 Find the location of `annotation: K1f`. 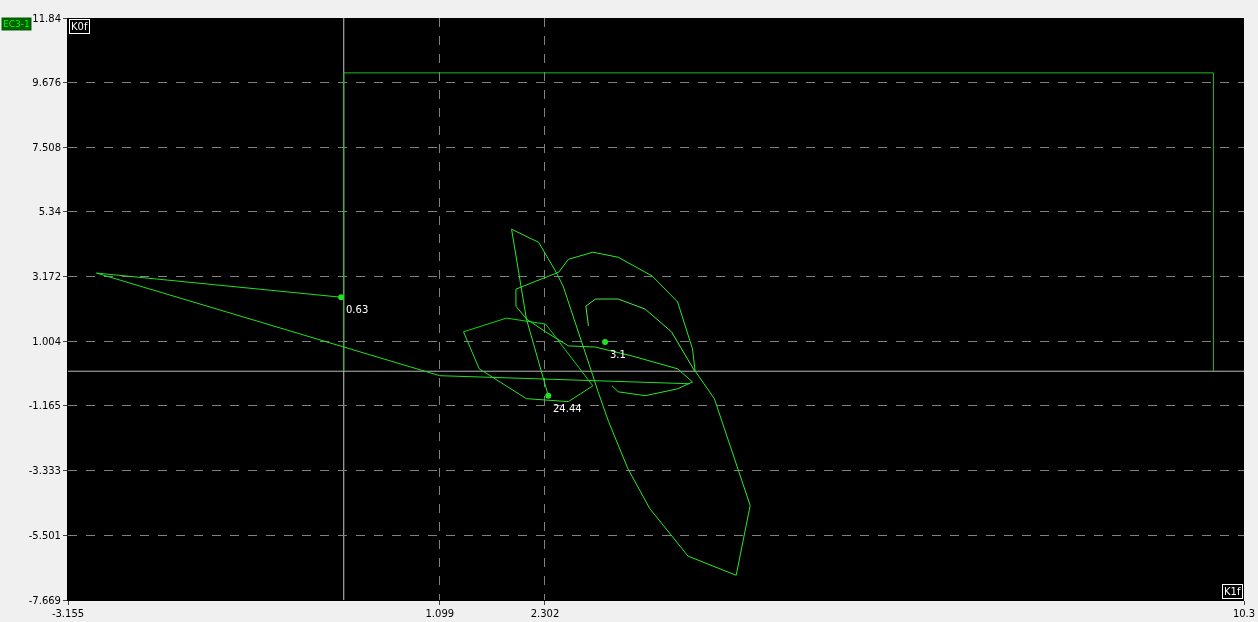

annotation: K1f is located at coordinates (1232, 591).